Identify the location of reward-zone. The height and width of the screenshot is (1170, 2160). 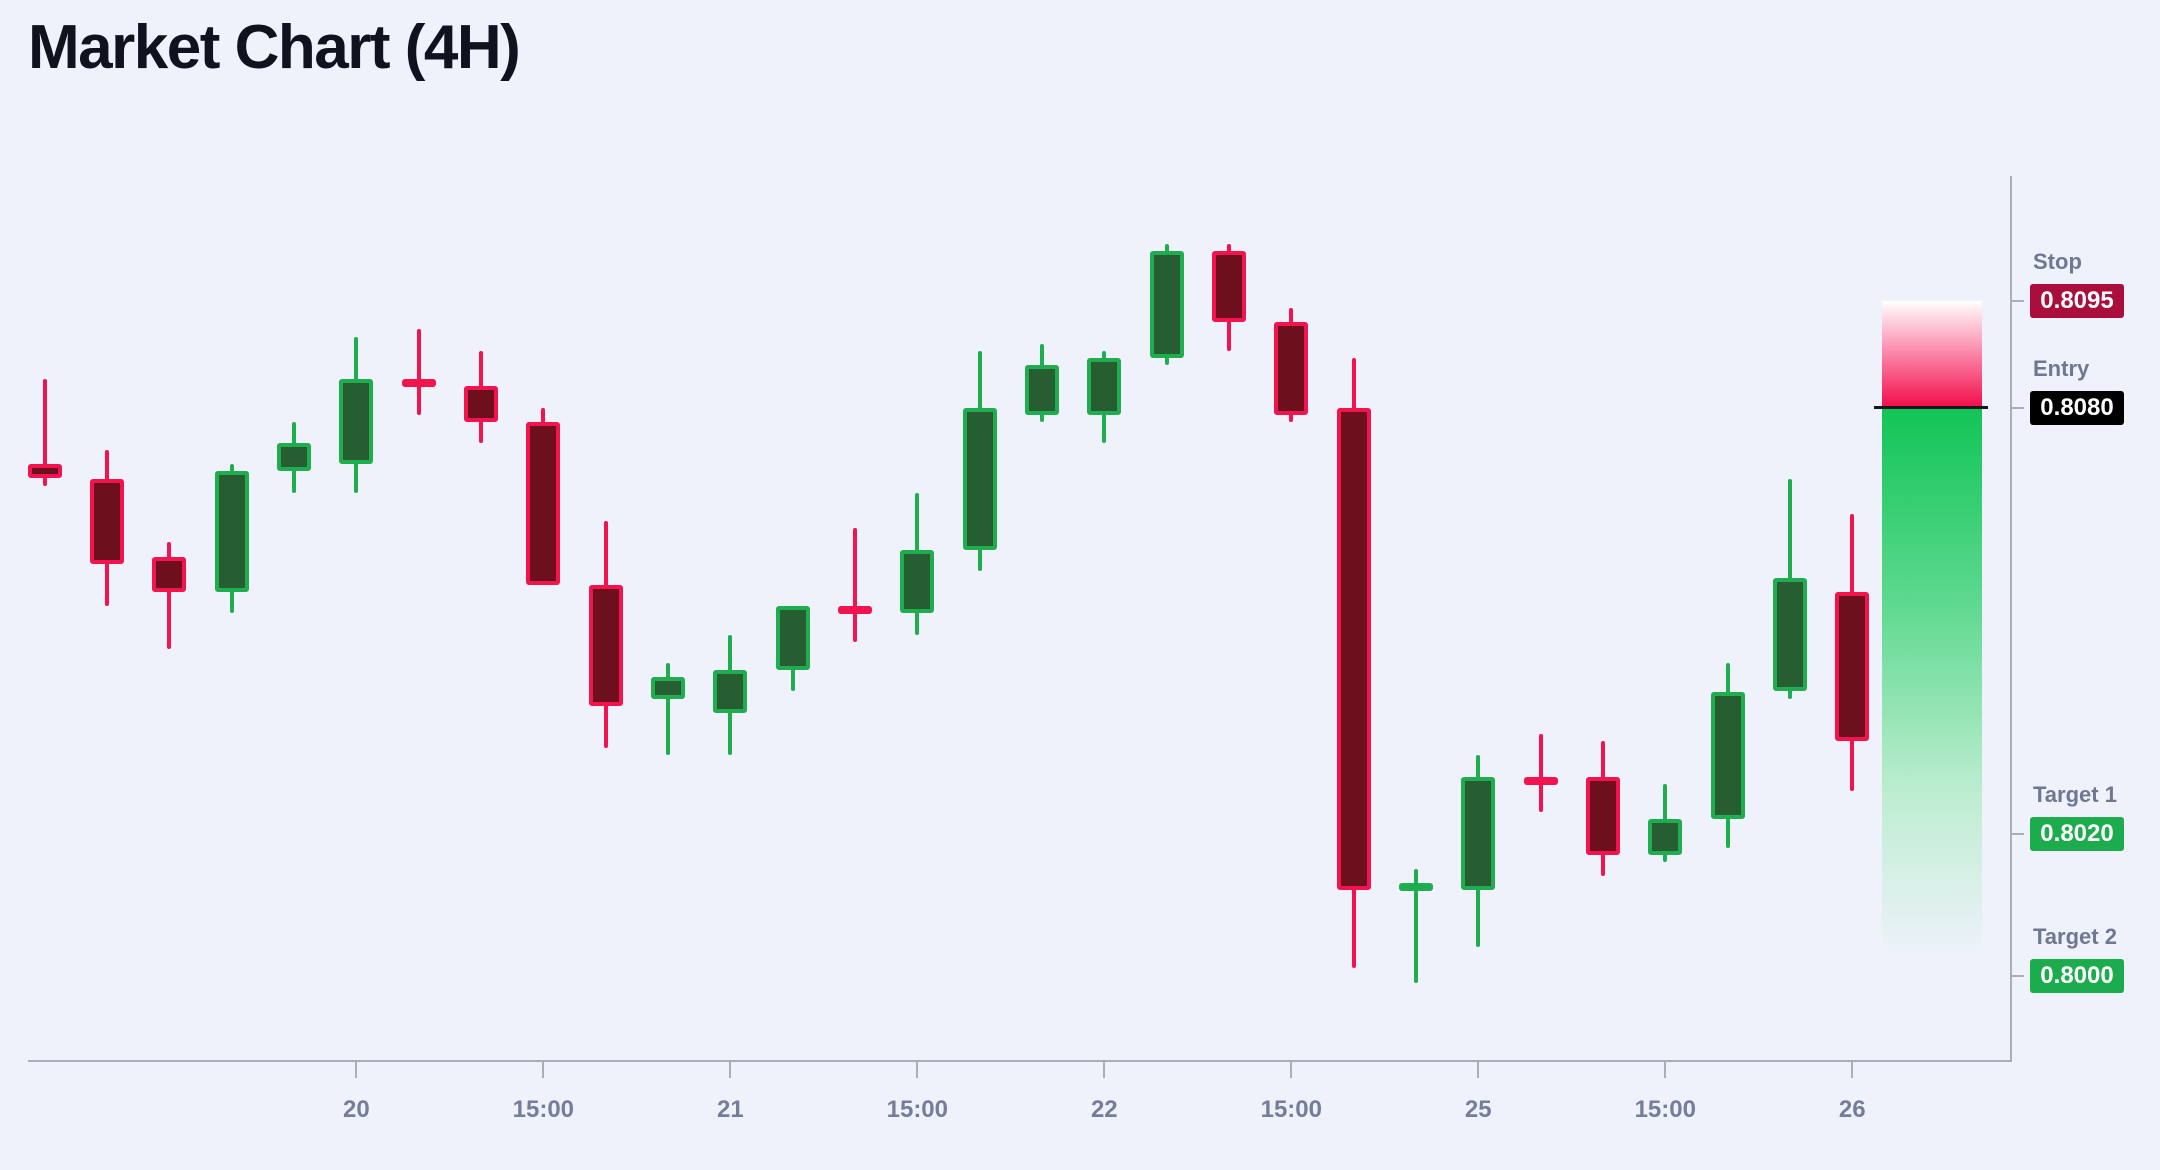
(1932, 691).